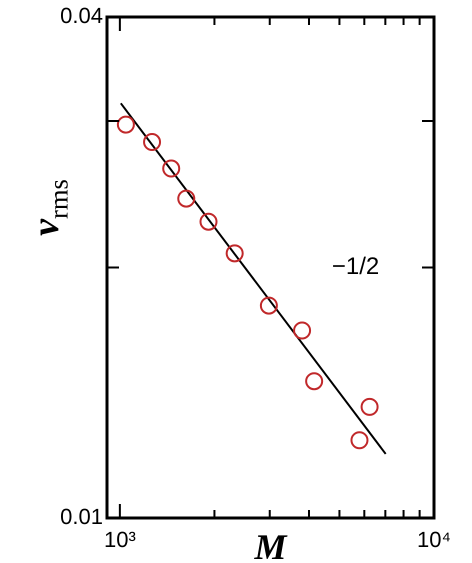 The height and width of the screenshot is (563, 472). What do you see at coordinates (356, 266) in the screenshot?
I see `annotation: −1/2` at bounding box center [356, 266].